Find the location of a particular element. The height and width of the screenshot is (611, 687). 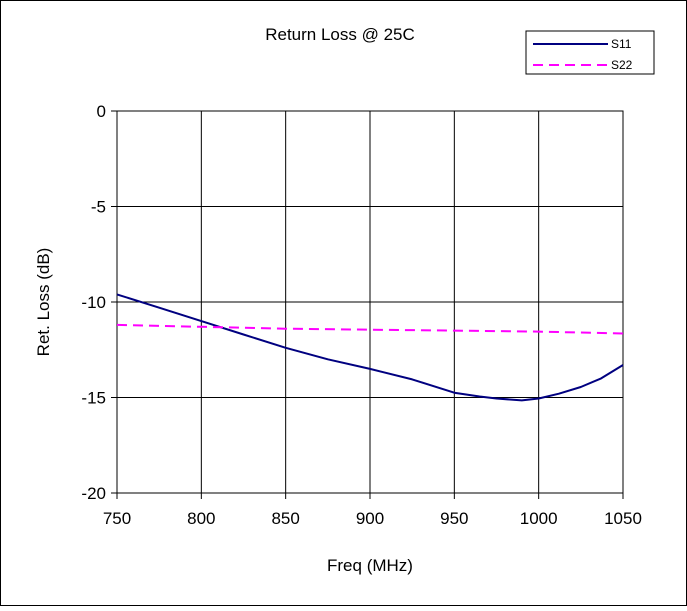

y-tick-label: -5 is located at coordinates (98, 207).